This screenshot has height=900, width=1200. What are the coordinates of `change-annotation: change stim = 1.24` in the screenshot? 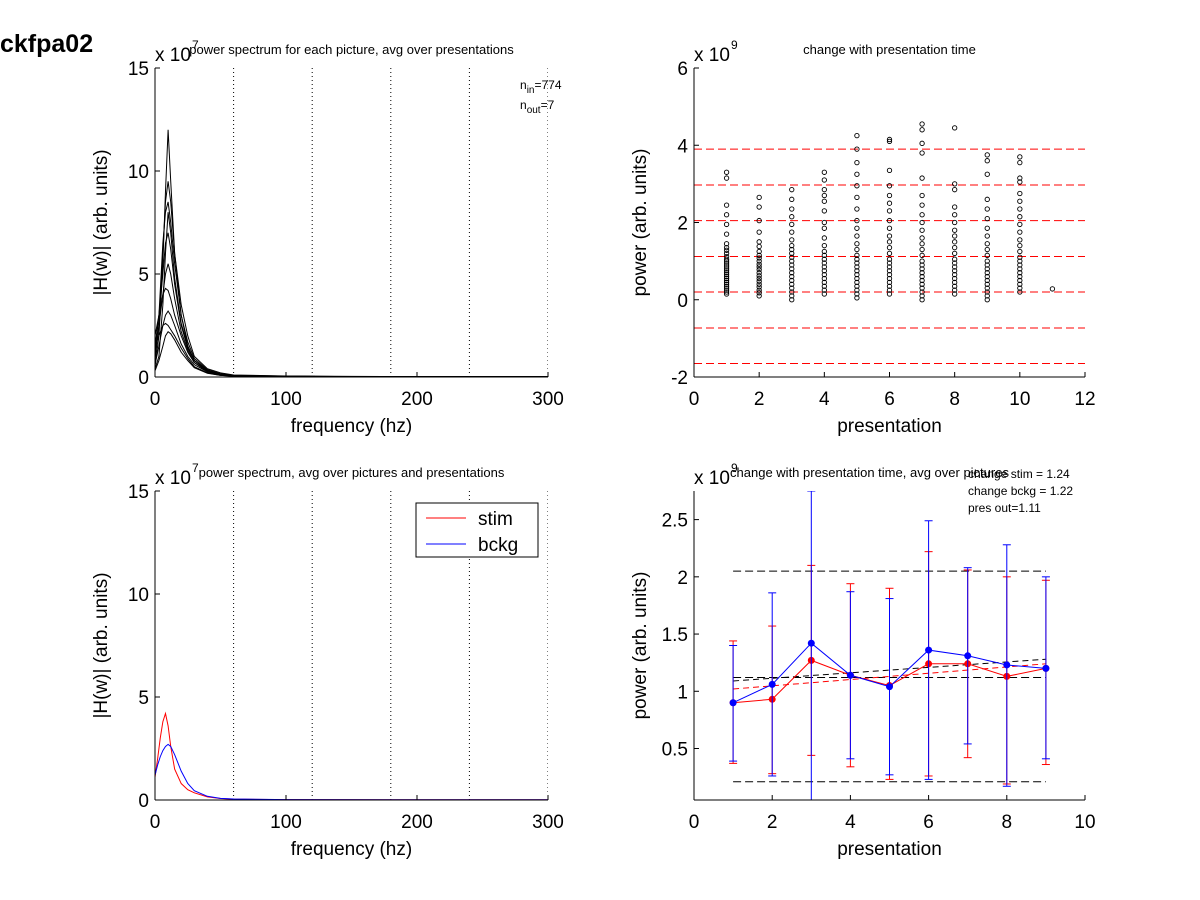 It's located at (1019, 474).